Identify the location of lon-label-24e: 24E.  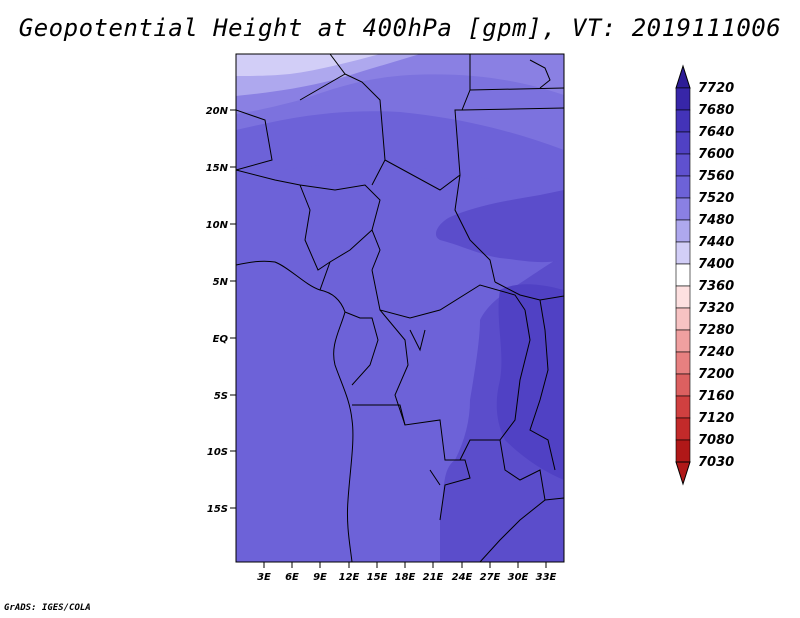
(462, 577).